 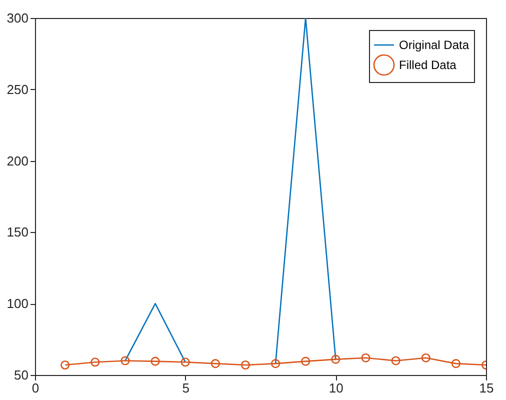 What do you see at coordinates (434, 45) in the screenshot?
I see `legend-label: Original Data` at bounding box center [434, 45].